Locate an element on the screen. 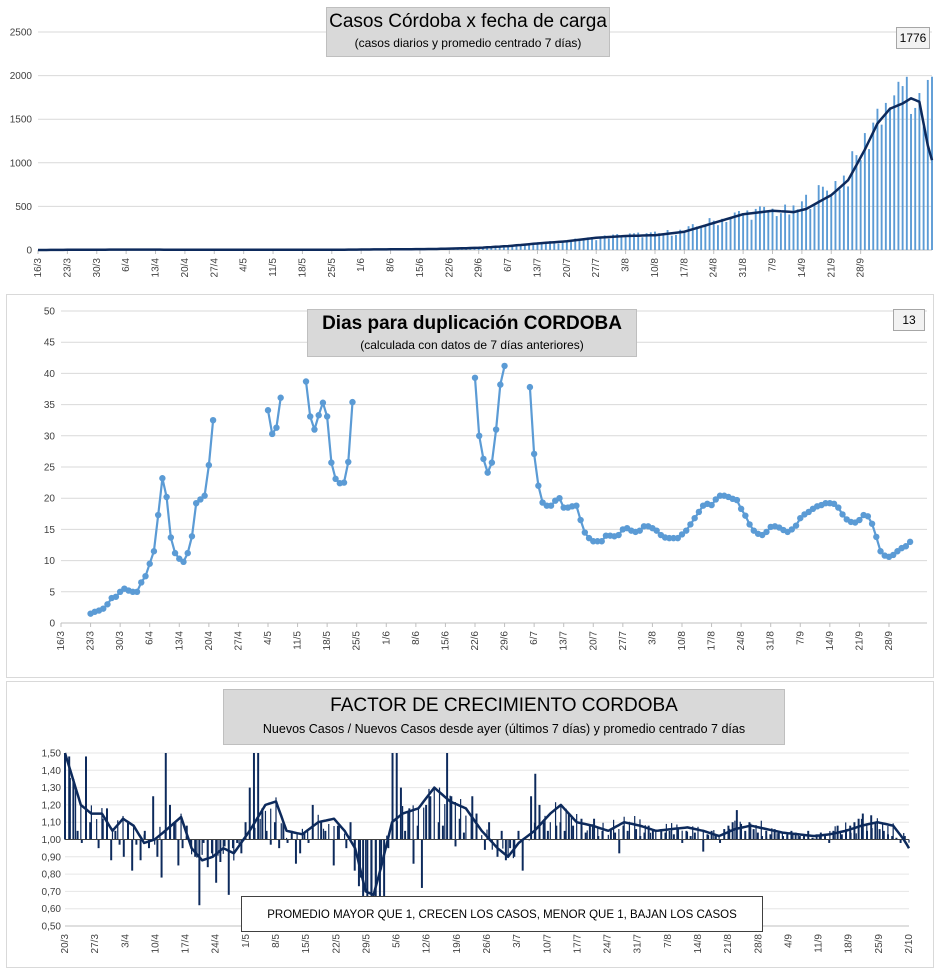 The width and height of the screenshot is (937, 969). doubling-x-tick: 13/7 is located at coordinates (564, 641).